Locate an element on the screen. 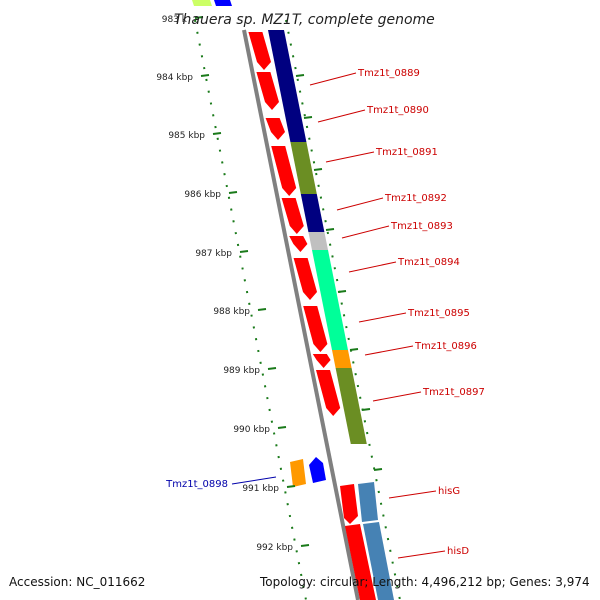 Image resolution: width=600 pixels, height=600 pixels. gene-label-Tmz1t_0893: Tmz1t_0893 is located at coordinates (421, 226).